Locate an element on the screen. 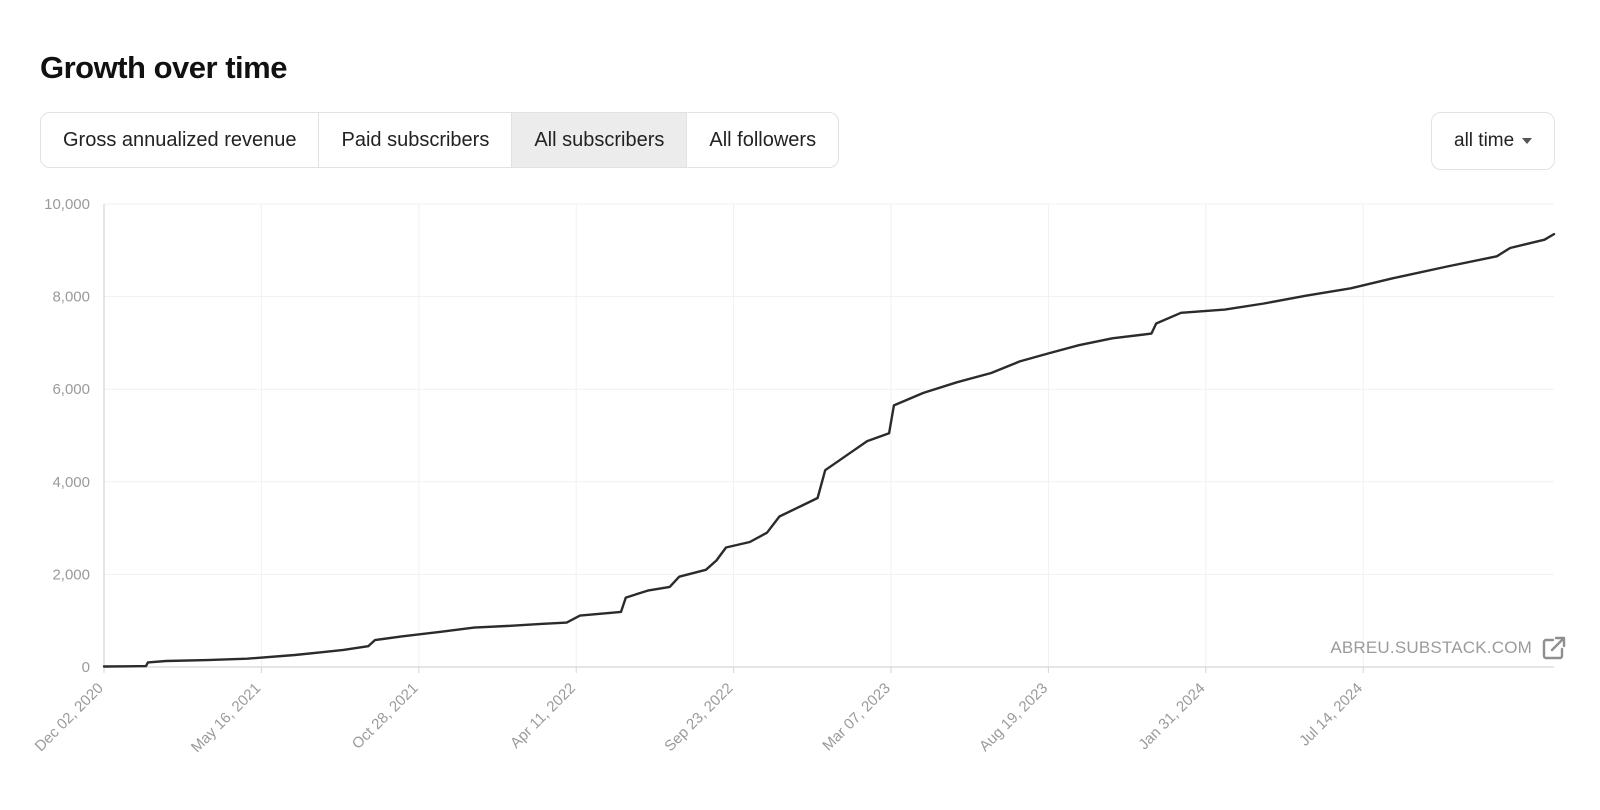  x-tick-label: Sep 23, 2022 is located at coordinates (698, 717).